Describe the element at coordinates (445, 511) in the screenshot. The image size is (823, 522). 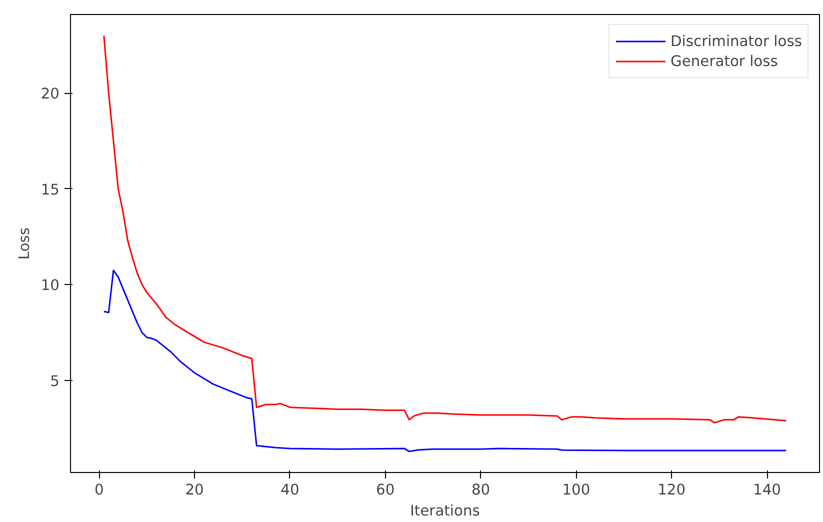
I see `x-axis-title: Iterations` at that location.